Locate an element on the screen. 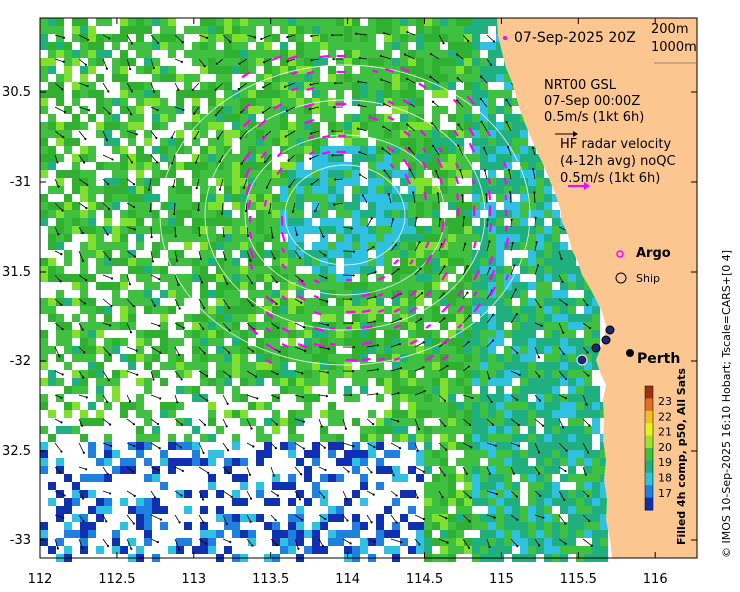 The width and height of the screenshot is (740, 592). x-tick-label: 112 is located at coordinates (40, 579).